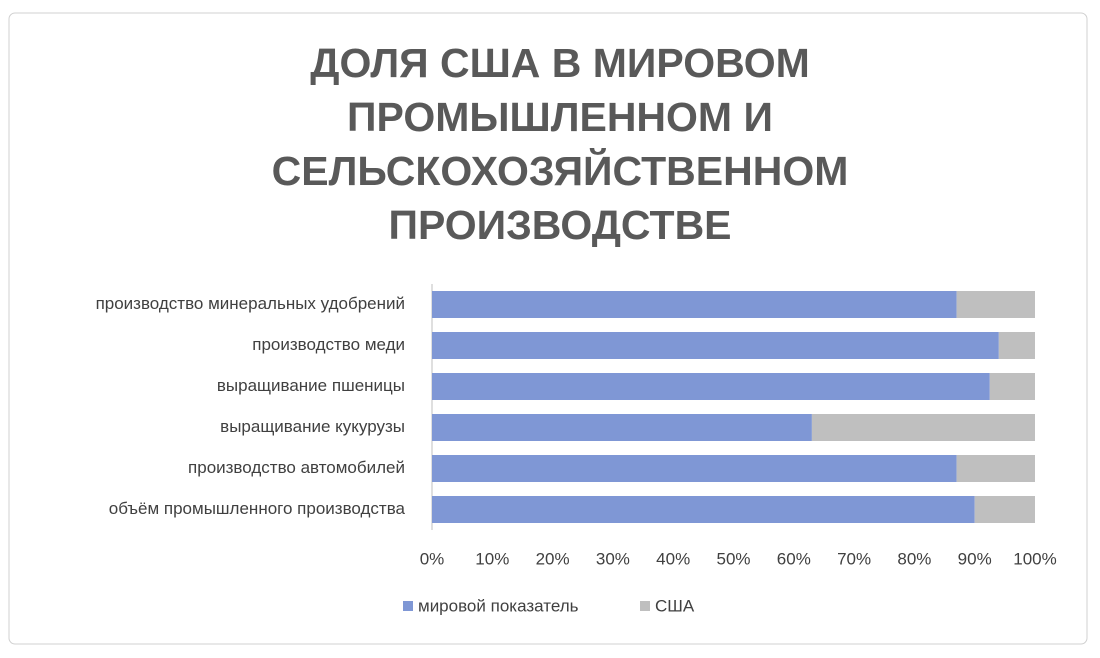 This screenshot has width=1100, height=658. I want to click on y-tick-label: объём промышленного производства, so click(257, 508).